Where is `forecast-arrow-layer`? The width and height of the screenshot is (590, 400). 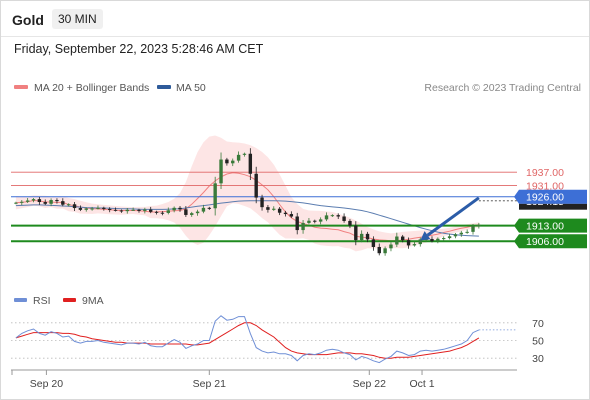 forecast-arrow-layer is located at coordinates (450, 218).